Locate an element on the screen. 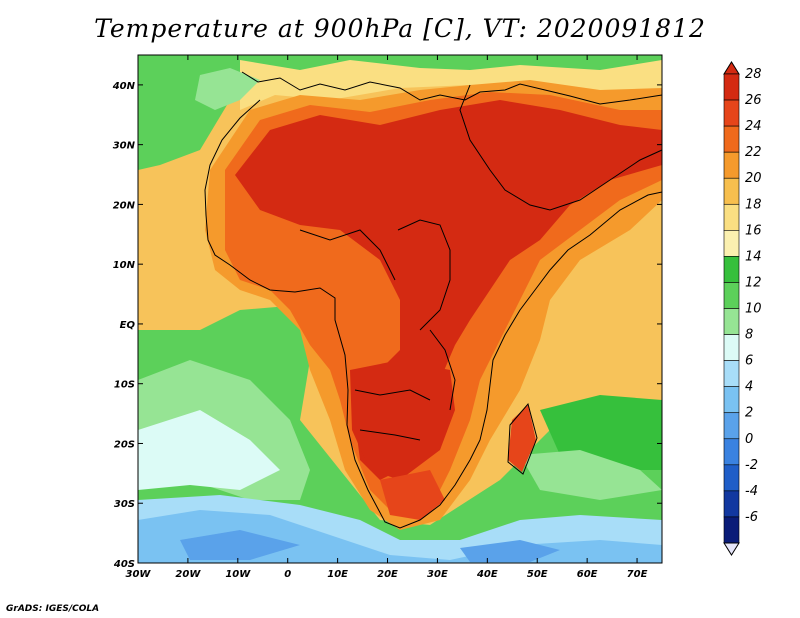  lat-tick-label: 10S is located at coordinates (124, 385).